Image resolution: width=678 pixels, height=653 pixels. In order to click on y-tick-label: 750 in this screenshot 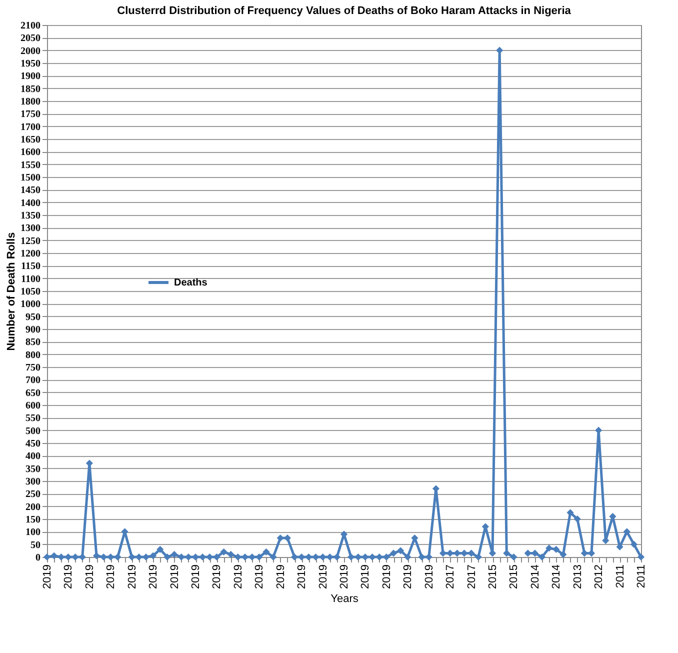, I will do `click(33, 368)`.